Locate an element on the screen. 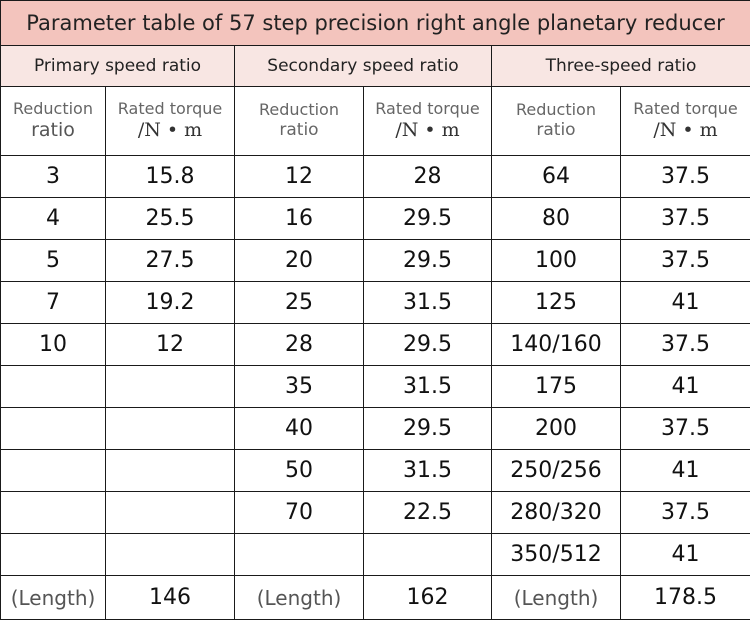  table-row: 70 22.5 280/320 37.5 is located at coordinates (375, 512).